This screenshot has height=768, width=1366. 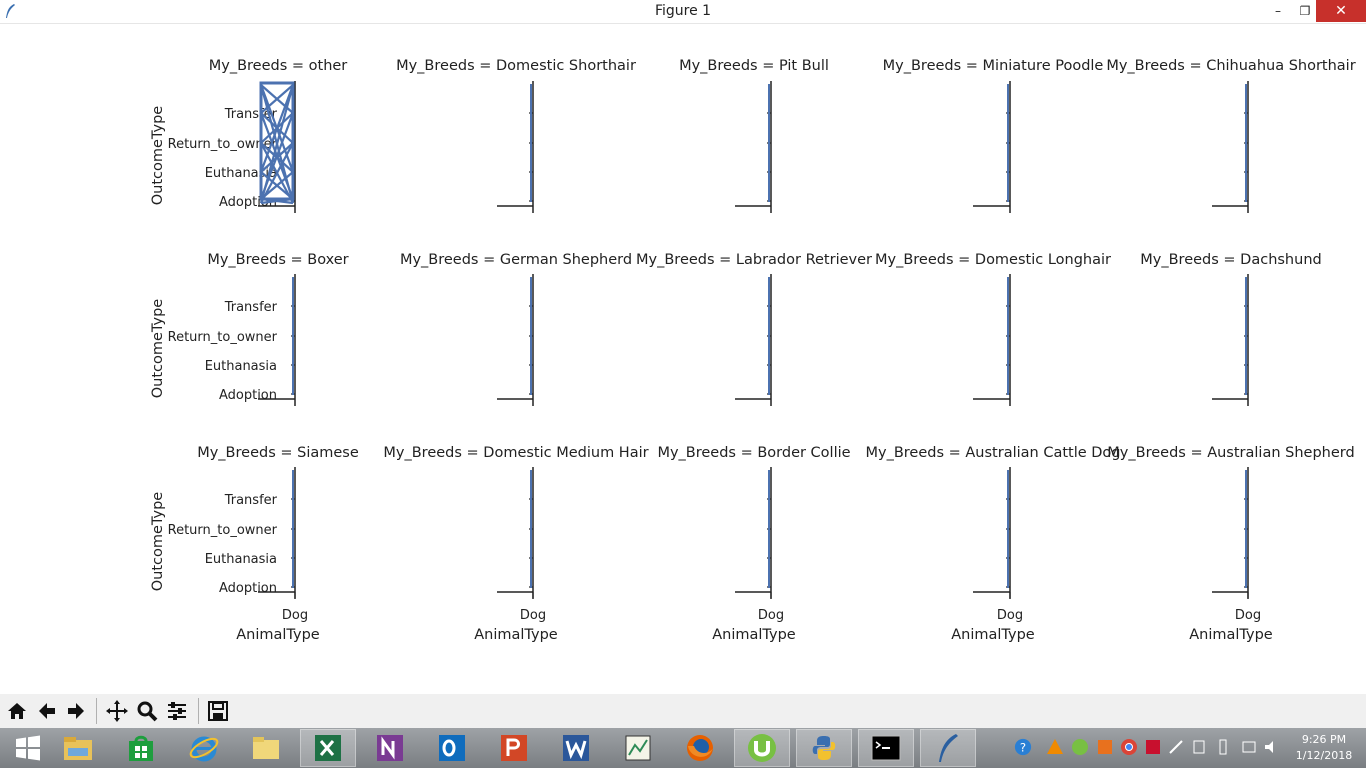 I want to click on panel-title: My_Breeds = Australian Cattle Dog, so click(x=992, y=453).